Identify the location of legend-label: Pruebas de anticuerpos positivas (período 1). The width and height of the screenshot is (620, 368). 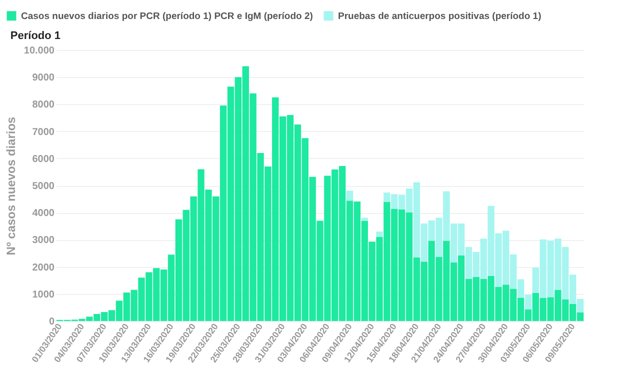
(440, 16).